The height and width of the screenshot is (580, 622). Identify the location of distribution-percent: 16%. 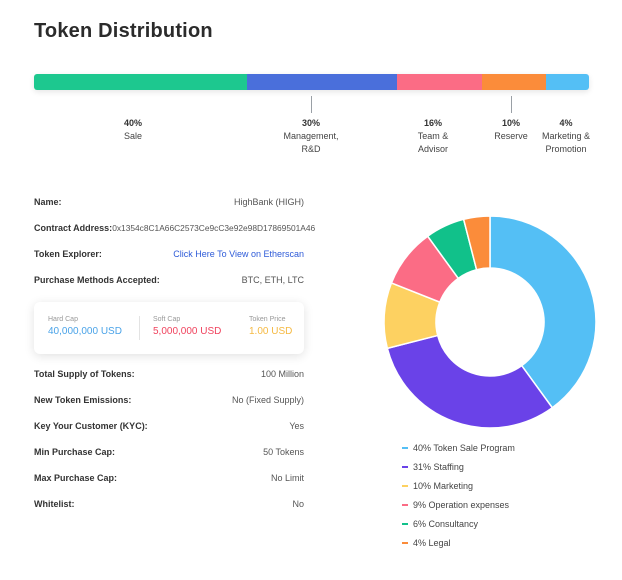
(432, 123).